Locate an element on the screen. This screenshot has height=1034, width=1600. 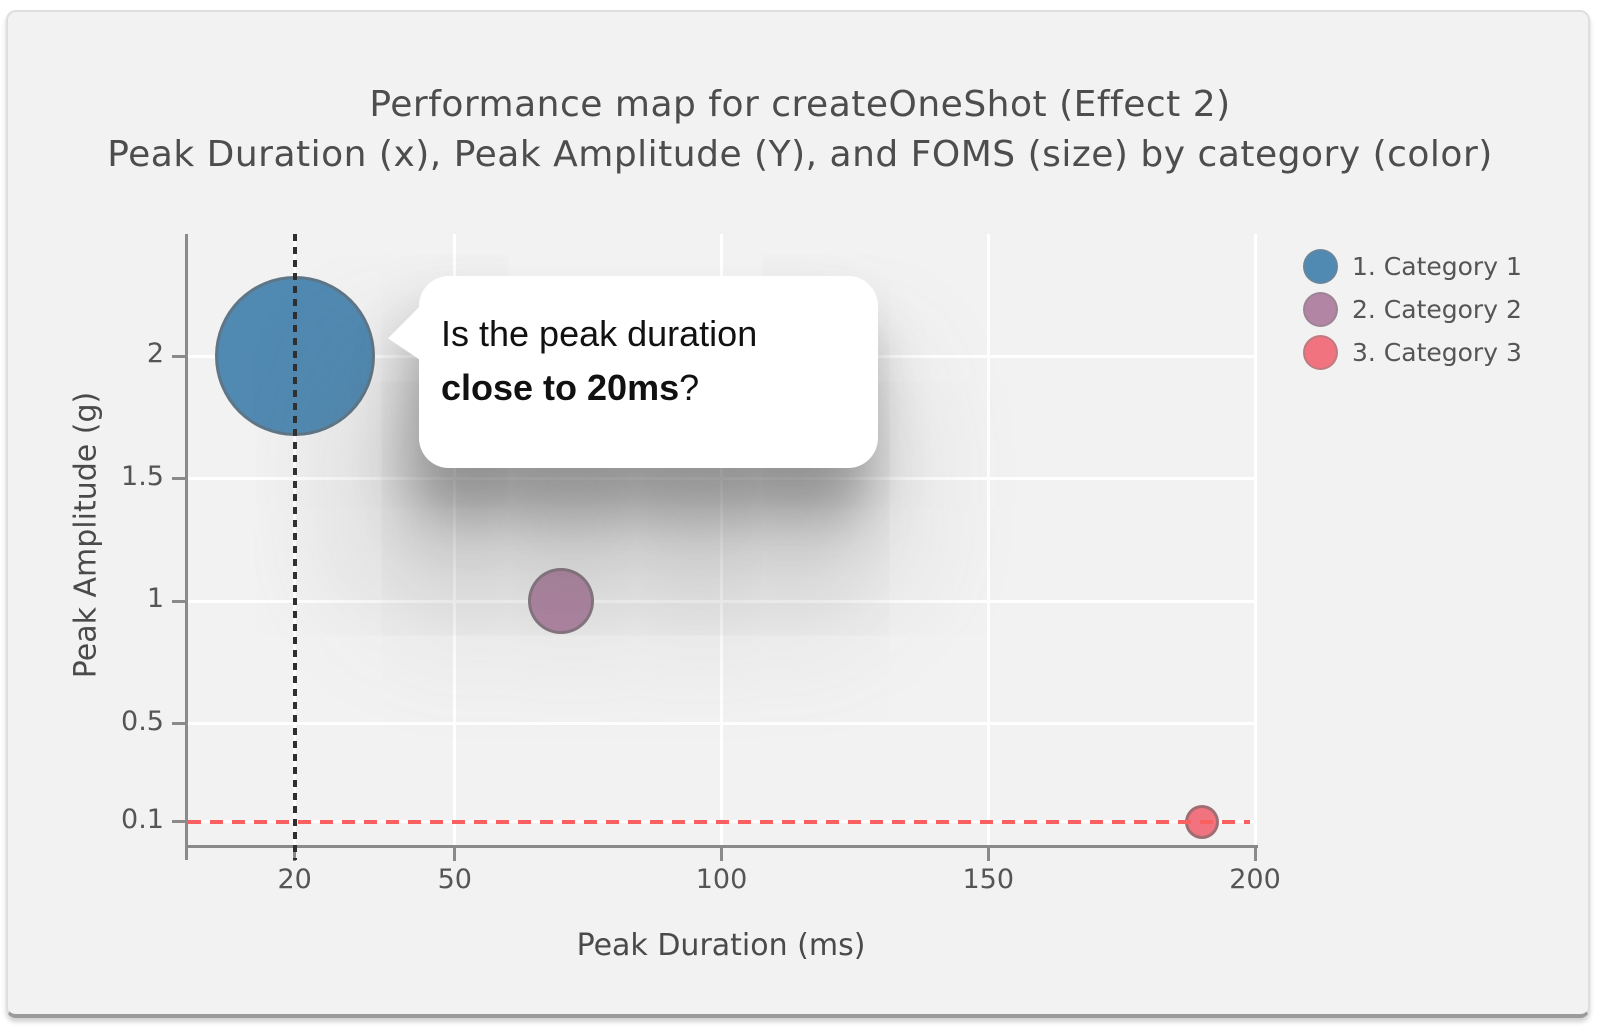
legend-item-1: 1. Category 1 is located at coordinates (1412, 266).